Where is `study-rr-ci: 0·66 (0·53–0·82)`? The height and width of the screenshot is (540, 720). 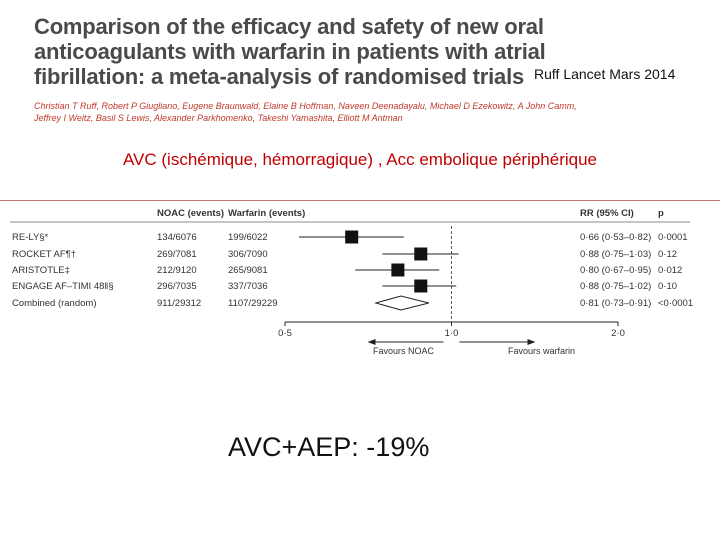
study-rr-ci: 0·66 (0·53–0·82) is located at coordinates (615, 237).